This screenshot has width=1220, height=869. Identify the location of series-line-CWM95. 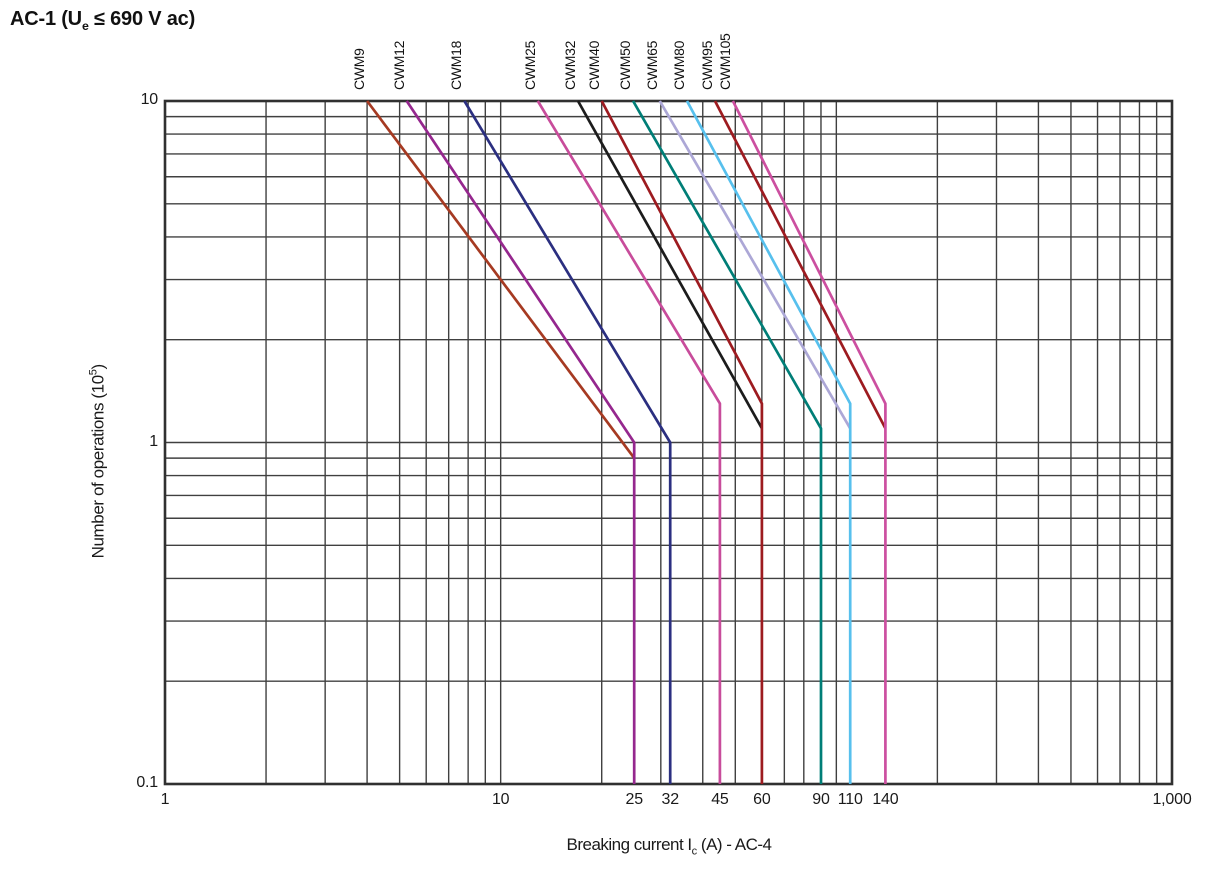
(800, 265).